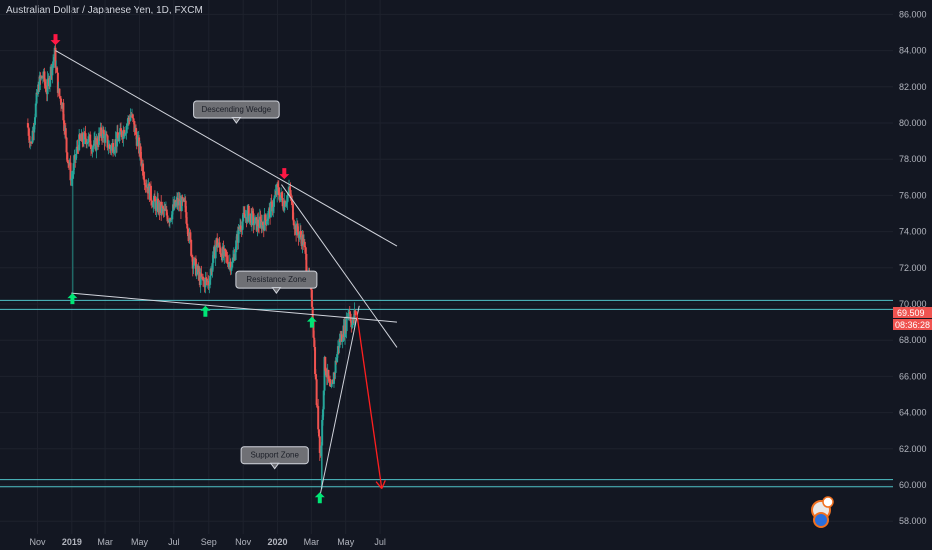  I want to click on support-zone-label: Support Zone, so click(274, 458).